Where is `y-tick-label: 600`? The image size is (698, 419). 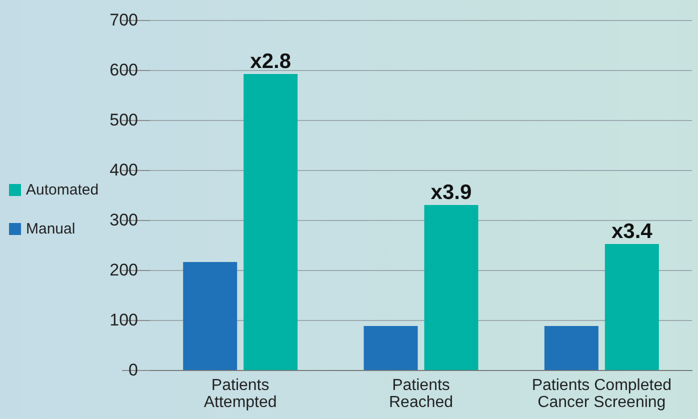
y-tick-label: 600 is located at coordinates (124, 70).